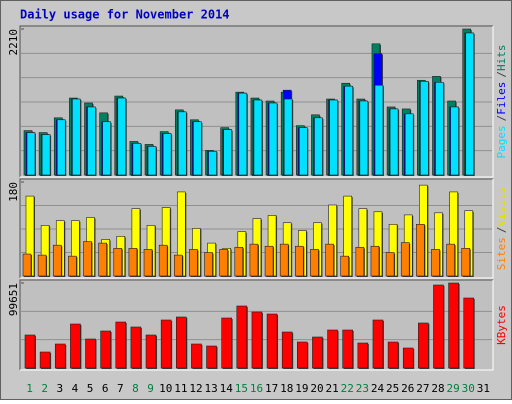 This screenshot has width=512, height=404. I want to click on x-tick-label: 10, so click(165, 388).